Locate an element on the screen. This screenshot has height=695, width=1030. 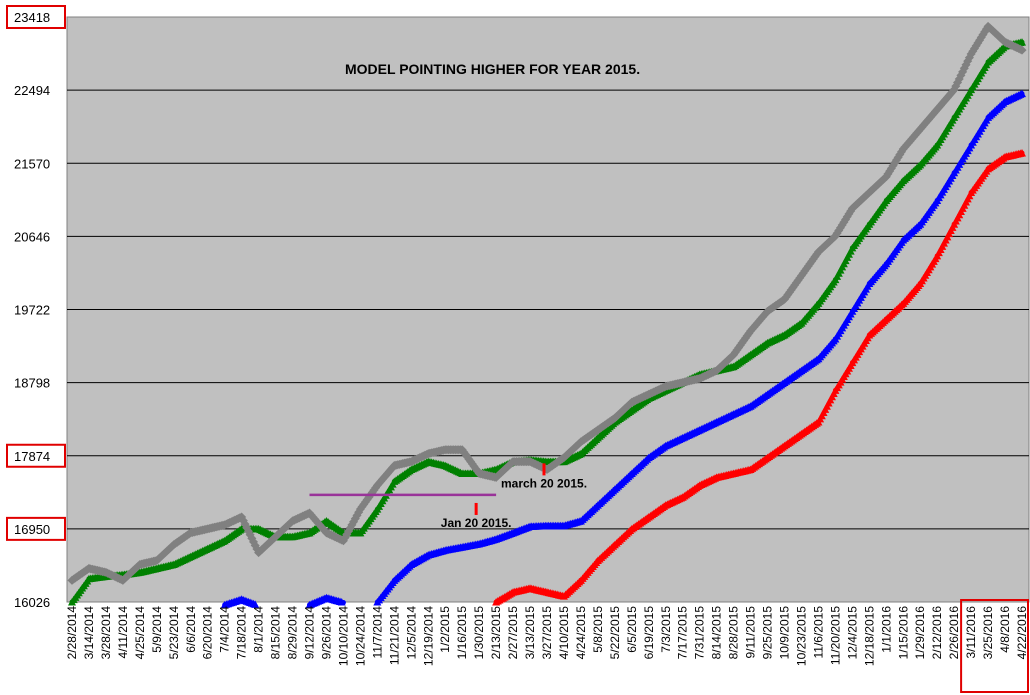
data-marker is located at coordinates (255, 604).